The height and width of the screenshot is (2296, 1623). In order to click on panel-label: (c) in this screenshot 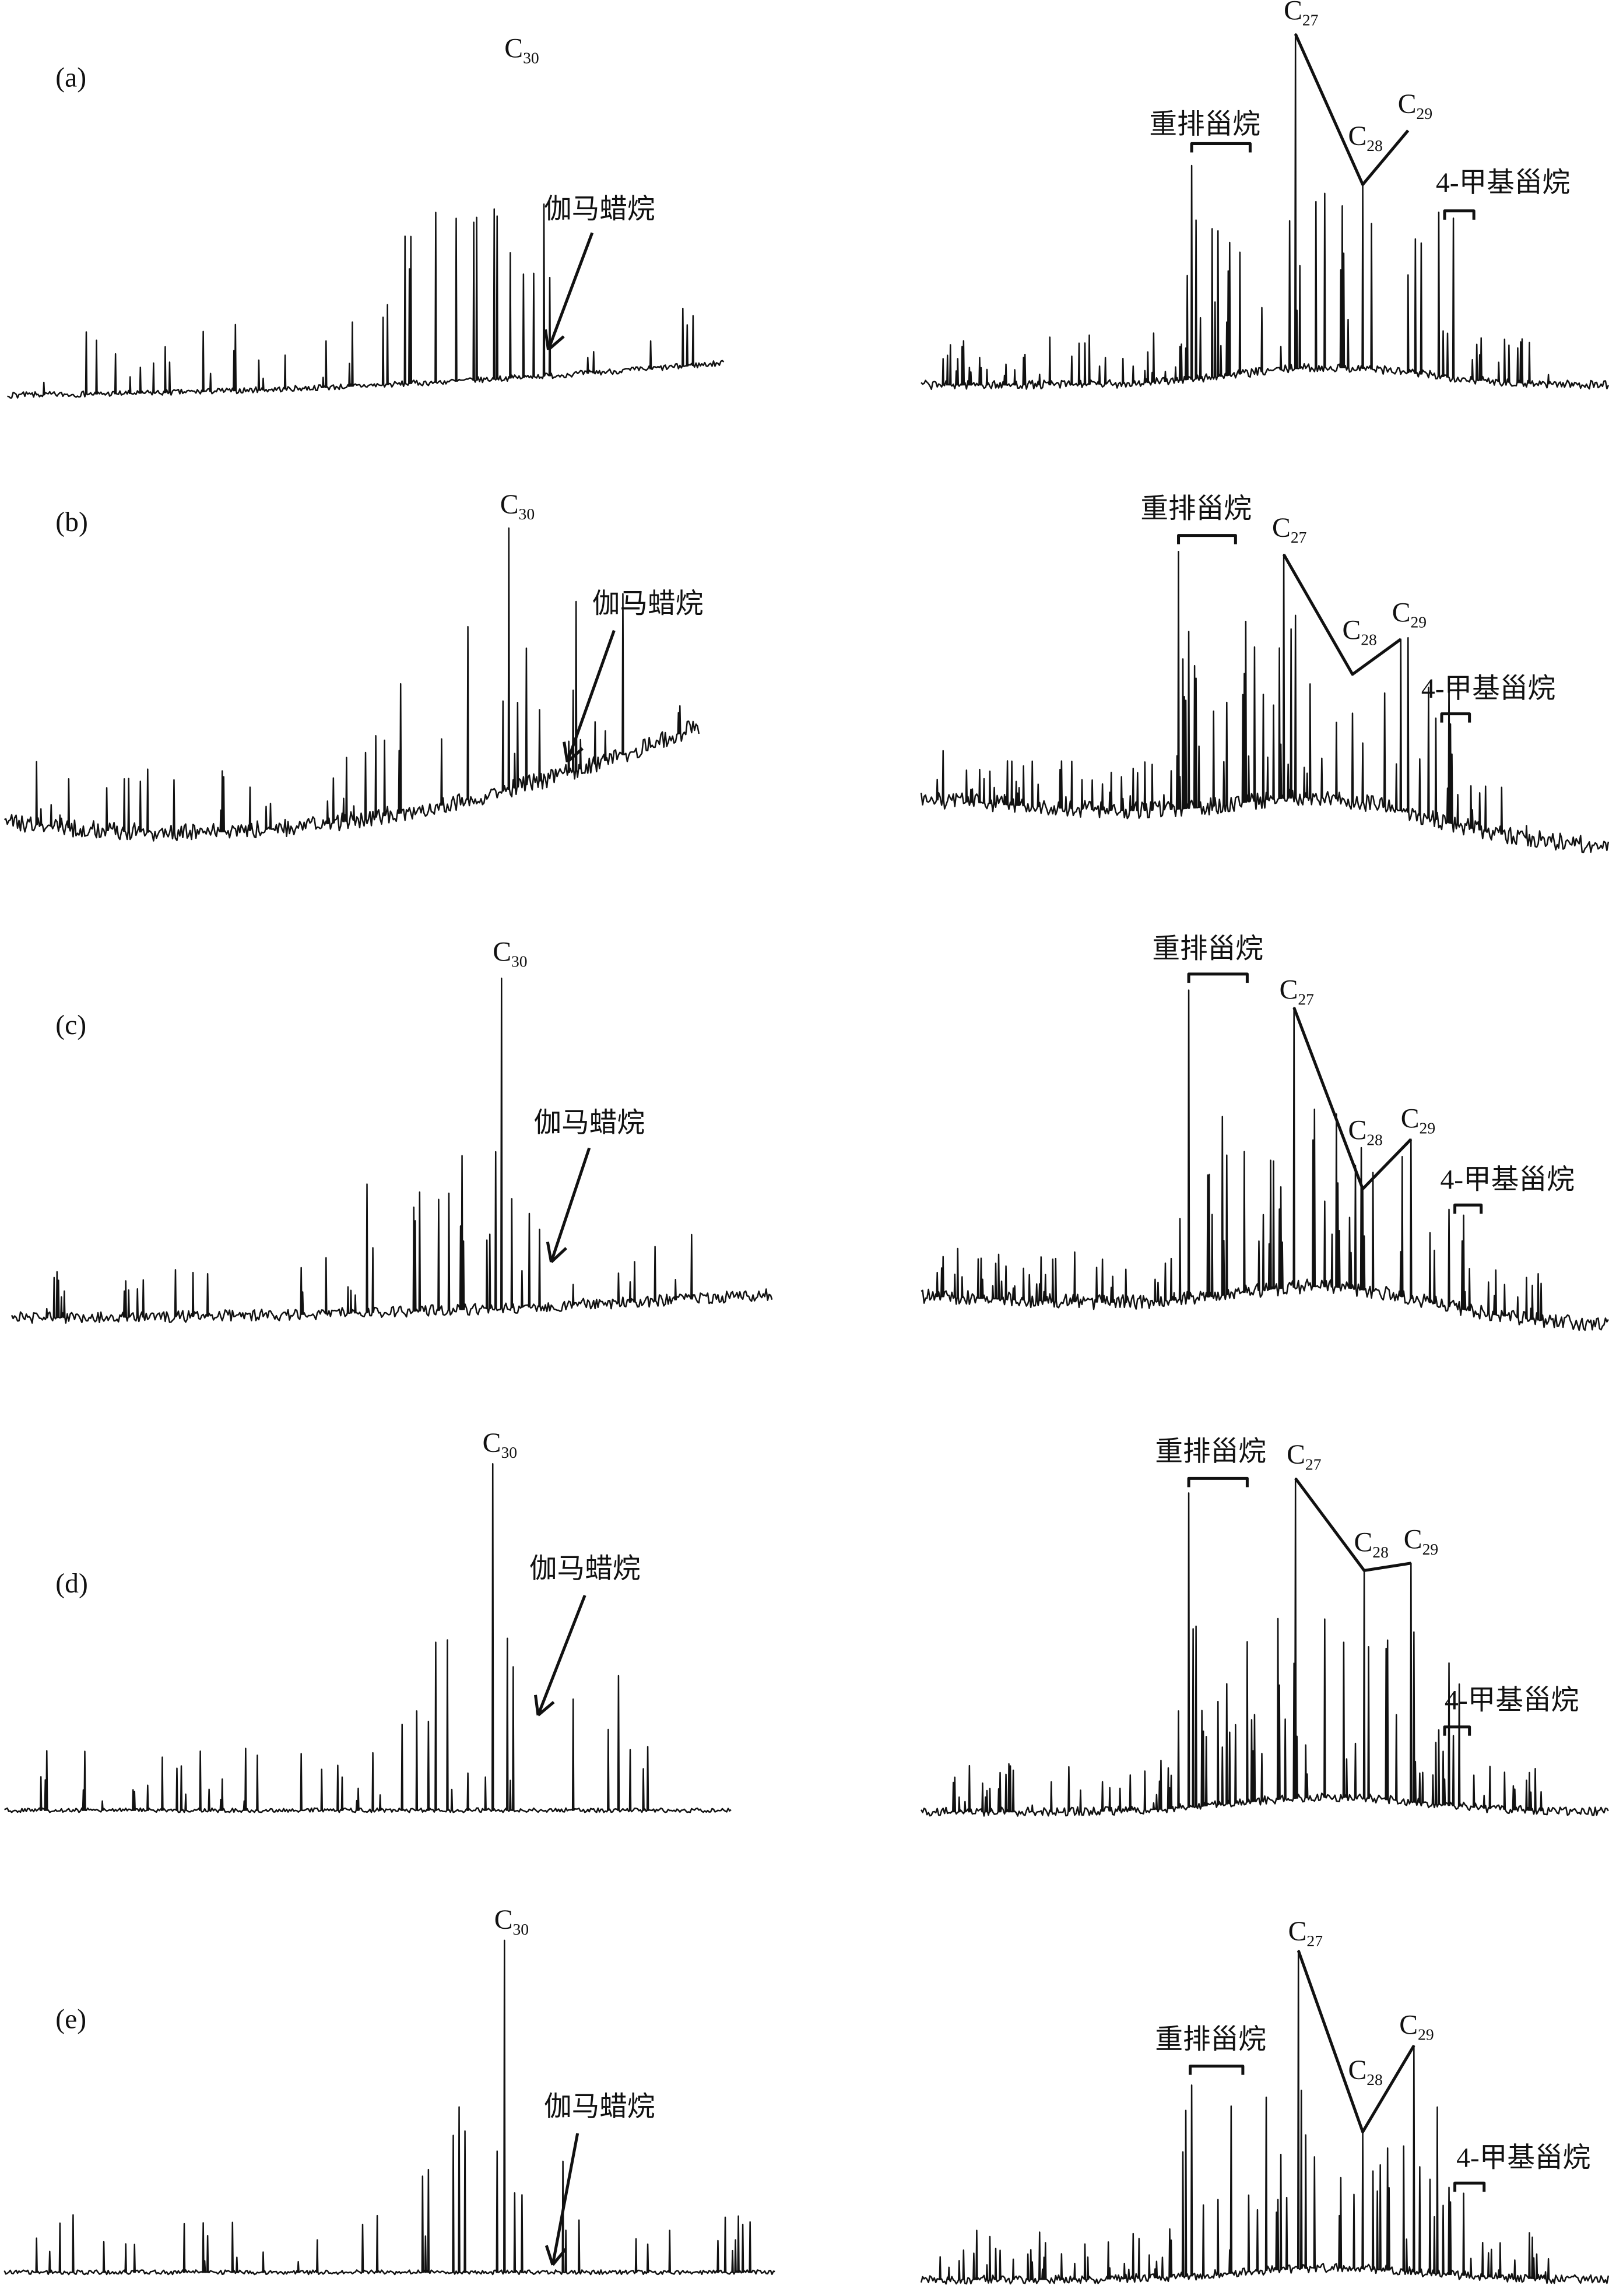, I will do `click(70, 1025)`.